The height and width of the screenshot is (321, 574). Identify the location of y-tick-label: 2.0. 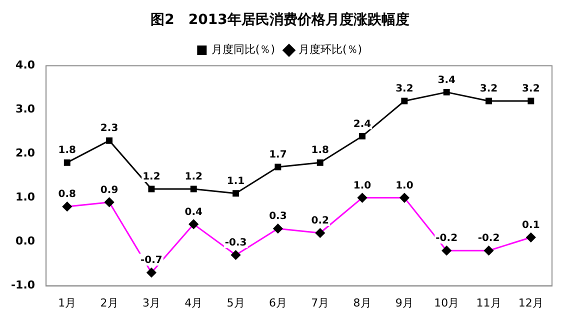
(26, 153).